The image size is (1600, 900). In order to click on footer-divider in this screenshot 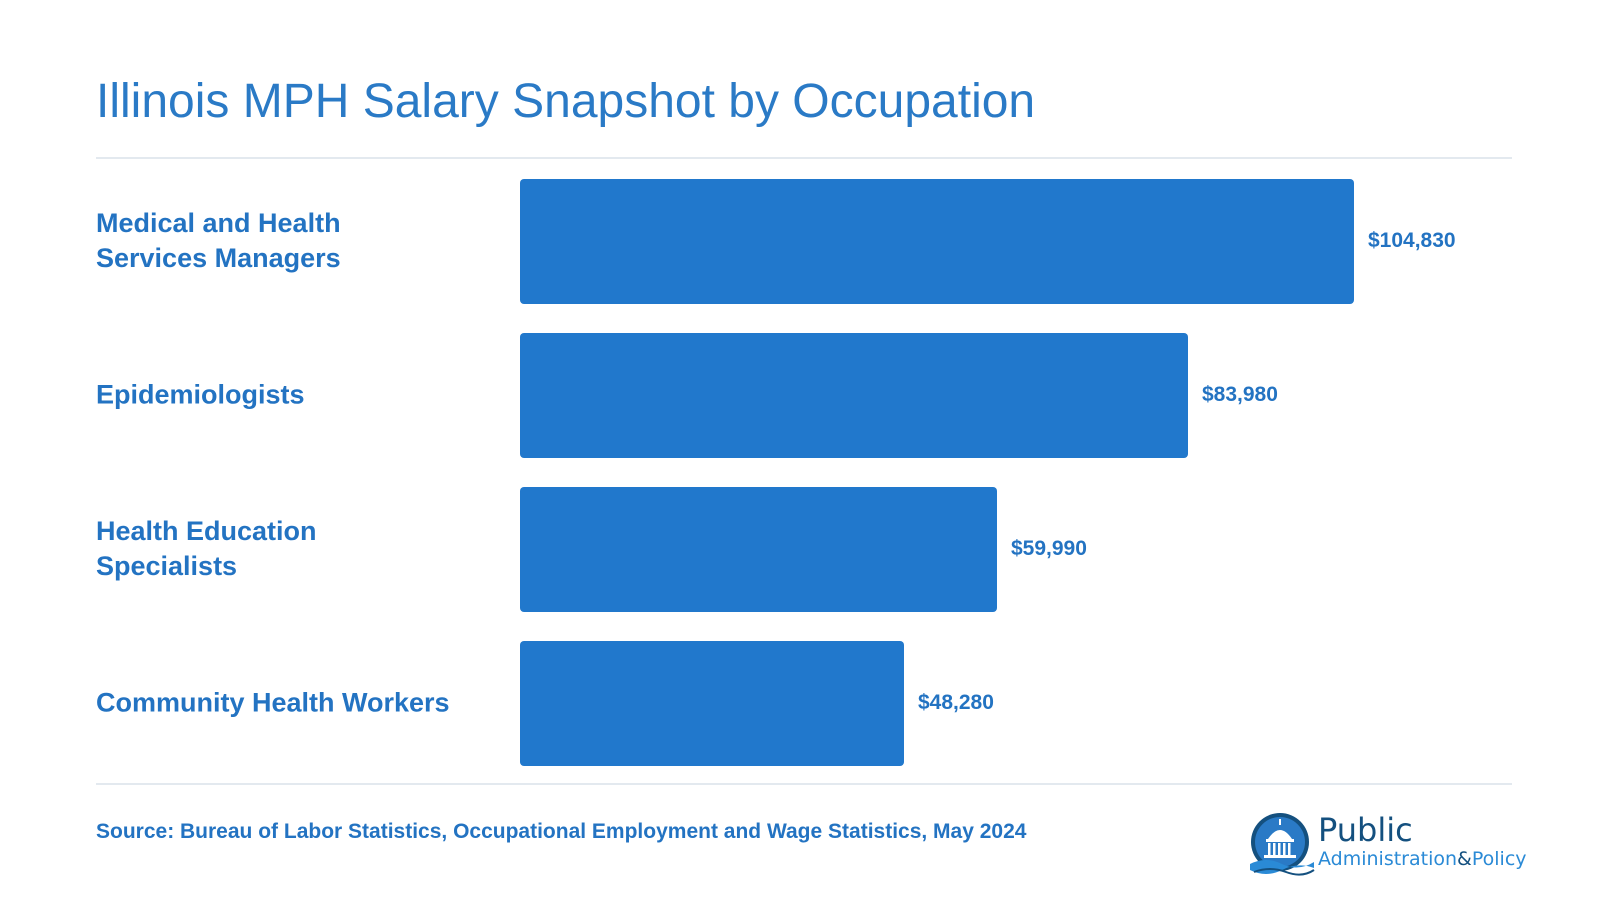, I will do `click(804, 784)`.